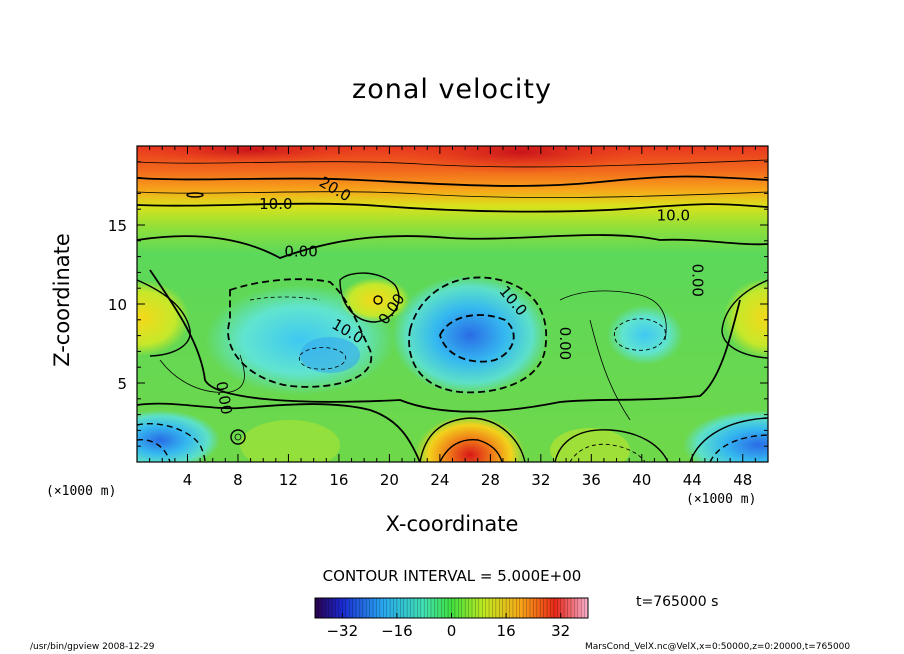  Describe the element at coordinates (451, 608) in the screenshot. I see `colorbar-divisions` at that location.